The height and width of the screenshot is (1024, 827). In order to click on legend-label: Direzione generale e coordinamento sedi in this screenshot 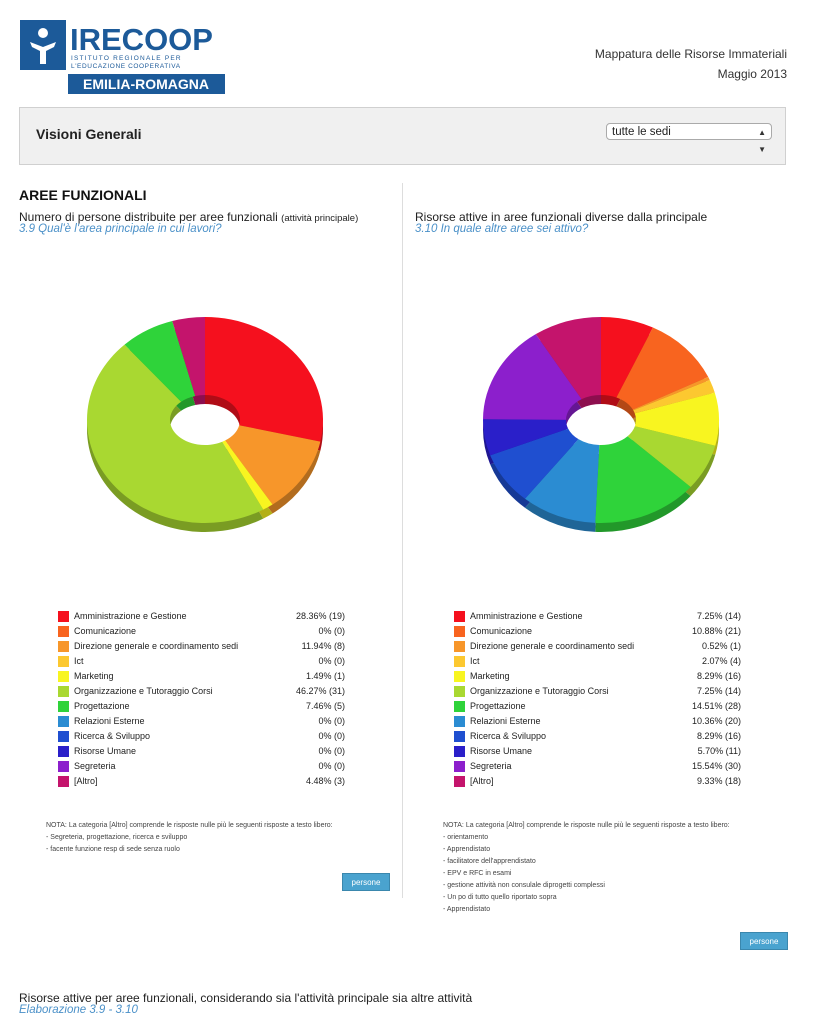, I will do `click(156, 646)`.